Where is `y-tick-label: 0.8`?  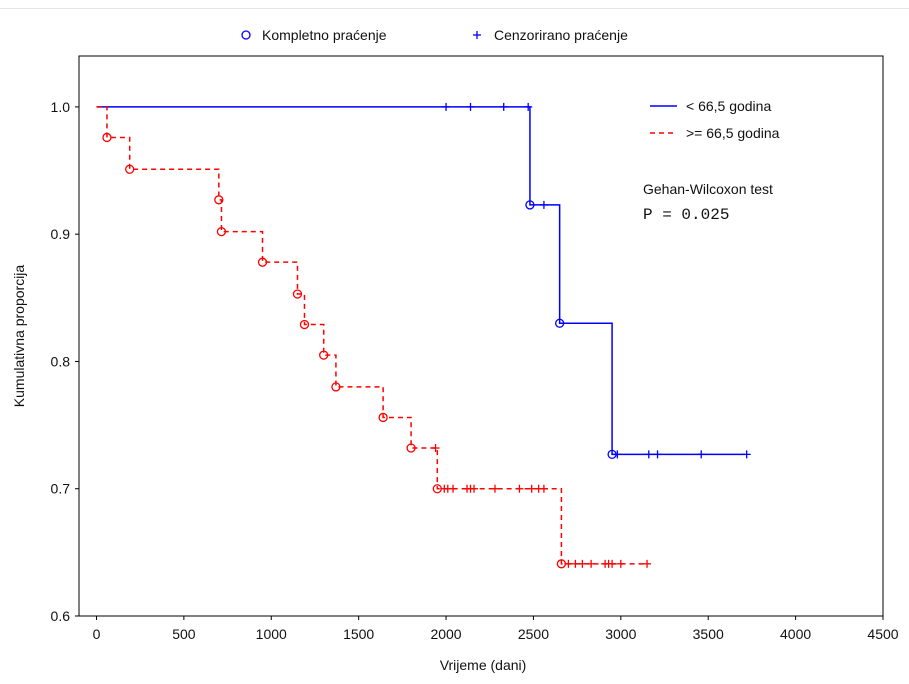 y-tick-label: 0.8 is located at coordinates (61, 361).